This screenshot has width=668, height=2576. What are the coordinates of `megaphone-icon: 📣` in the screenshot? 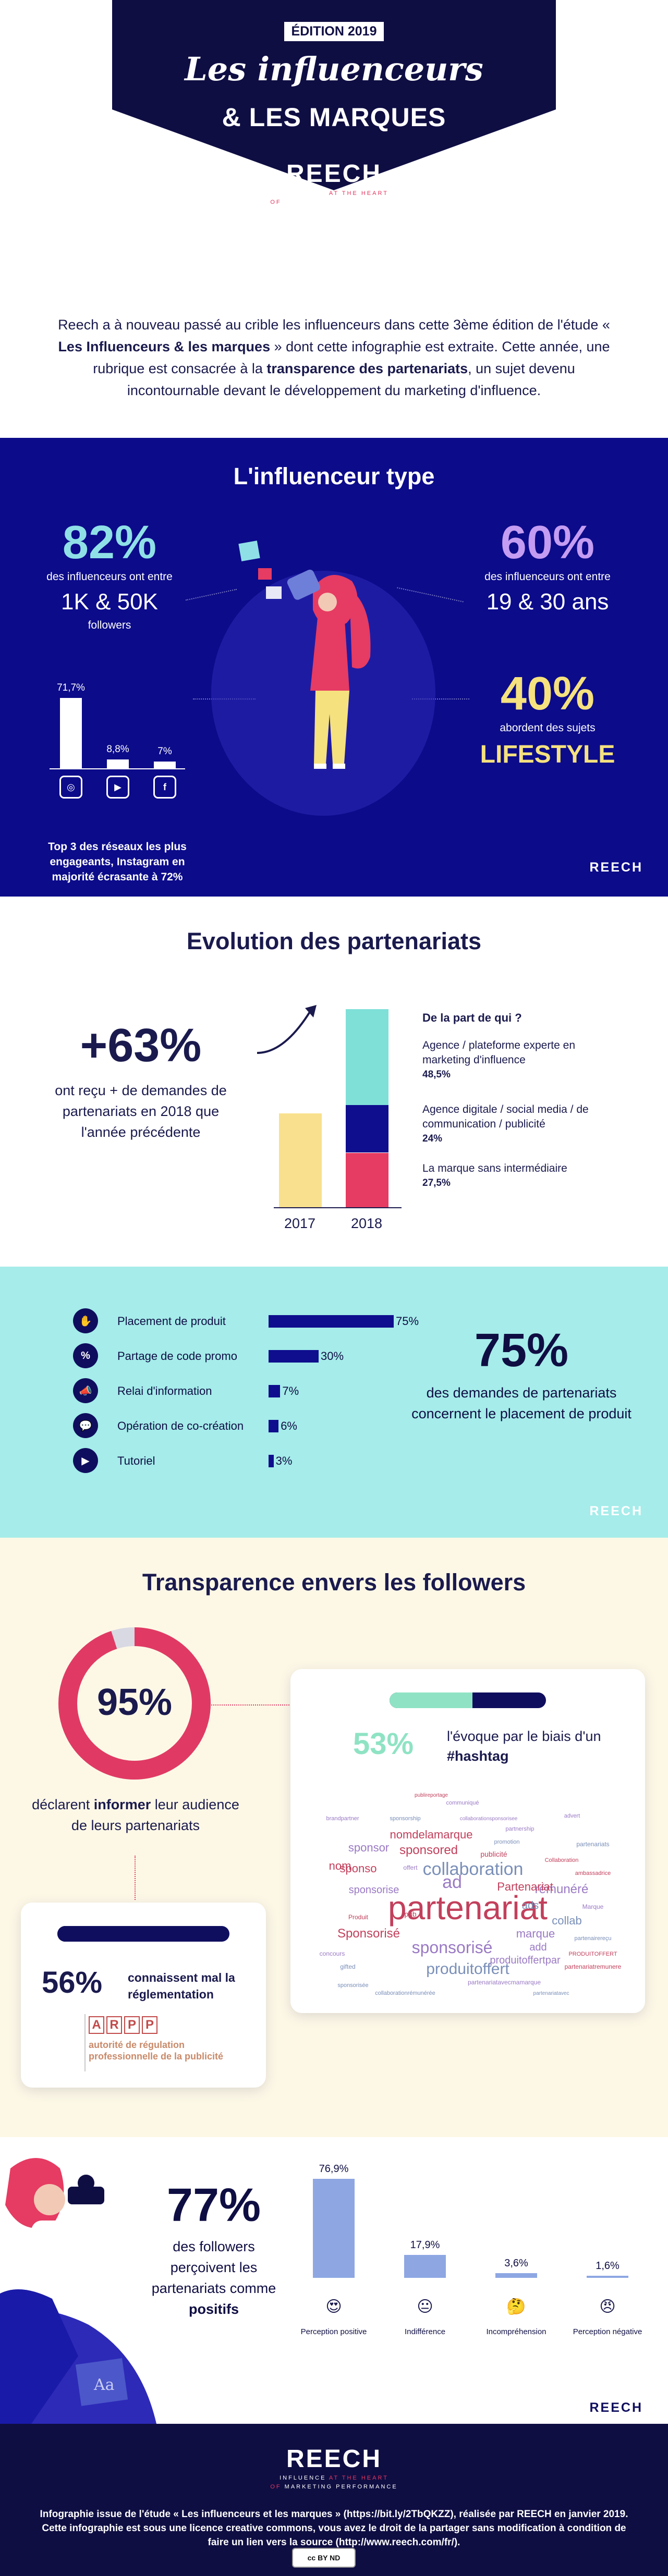 It's located at (85, 1390).